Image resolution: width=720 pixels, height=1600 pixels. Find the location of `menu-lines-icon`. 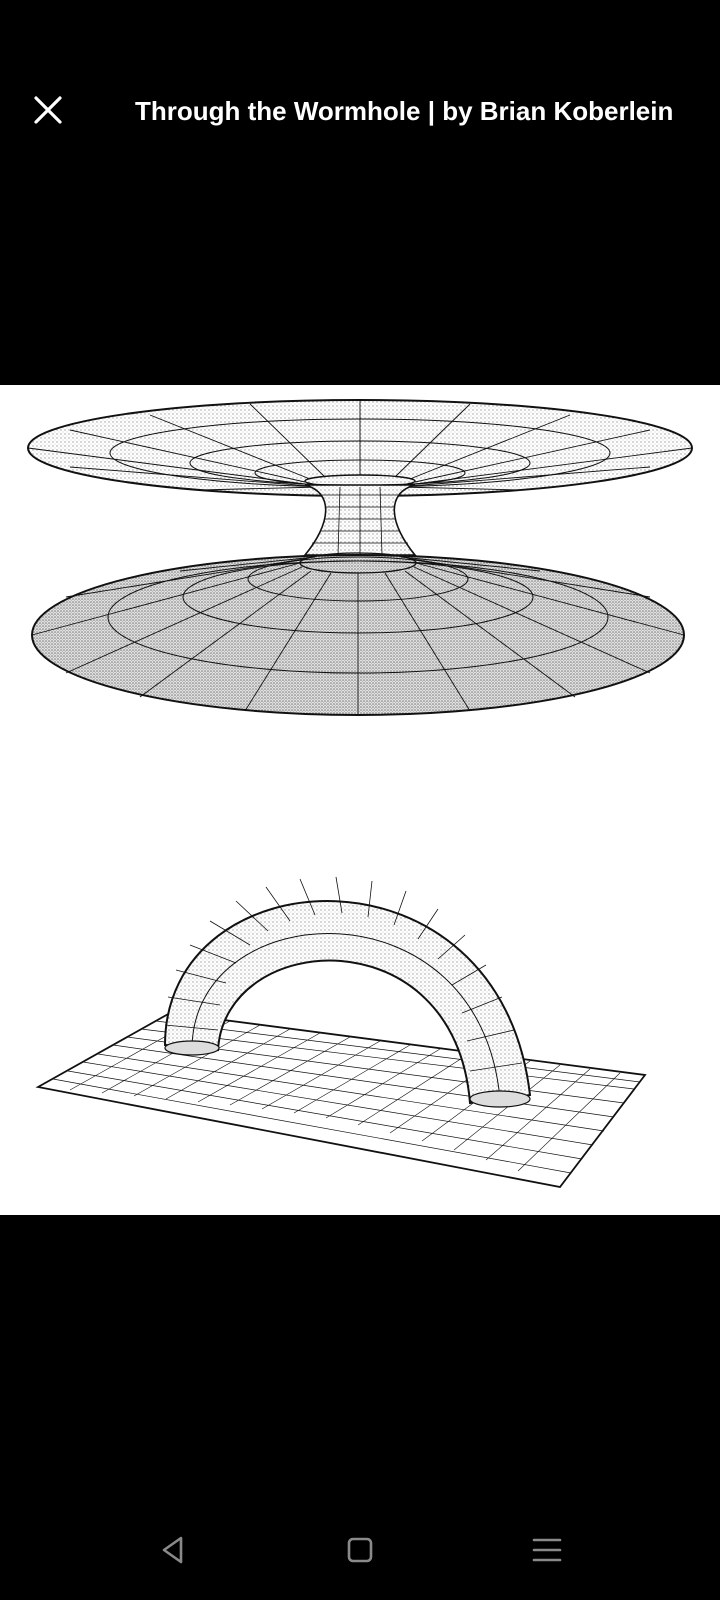

menu-lines-icon is located at coordinates (546, 1550).